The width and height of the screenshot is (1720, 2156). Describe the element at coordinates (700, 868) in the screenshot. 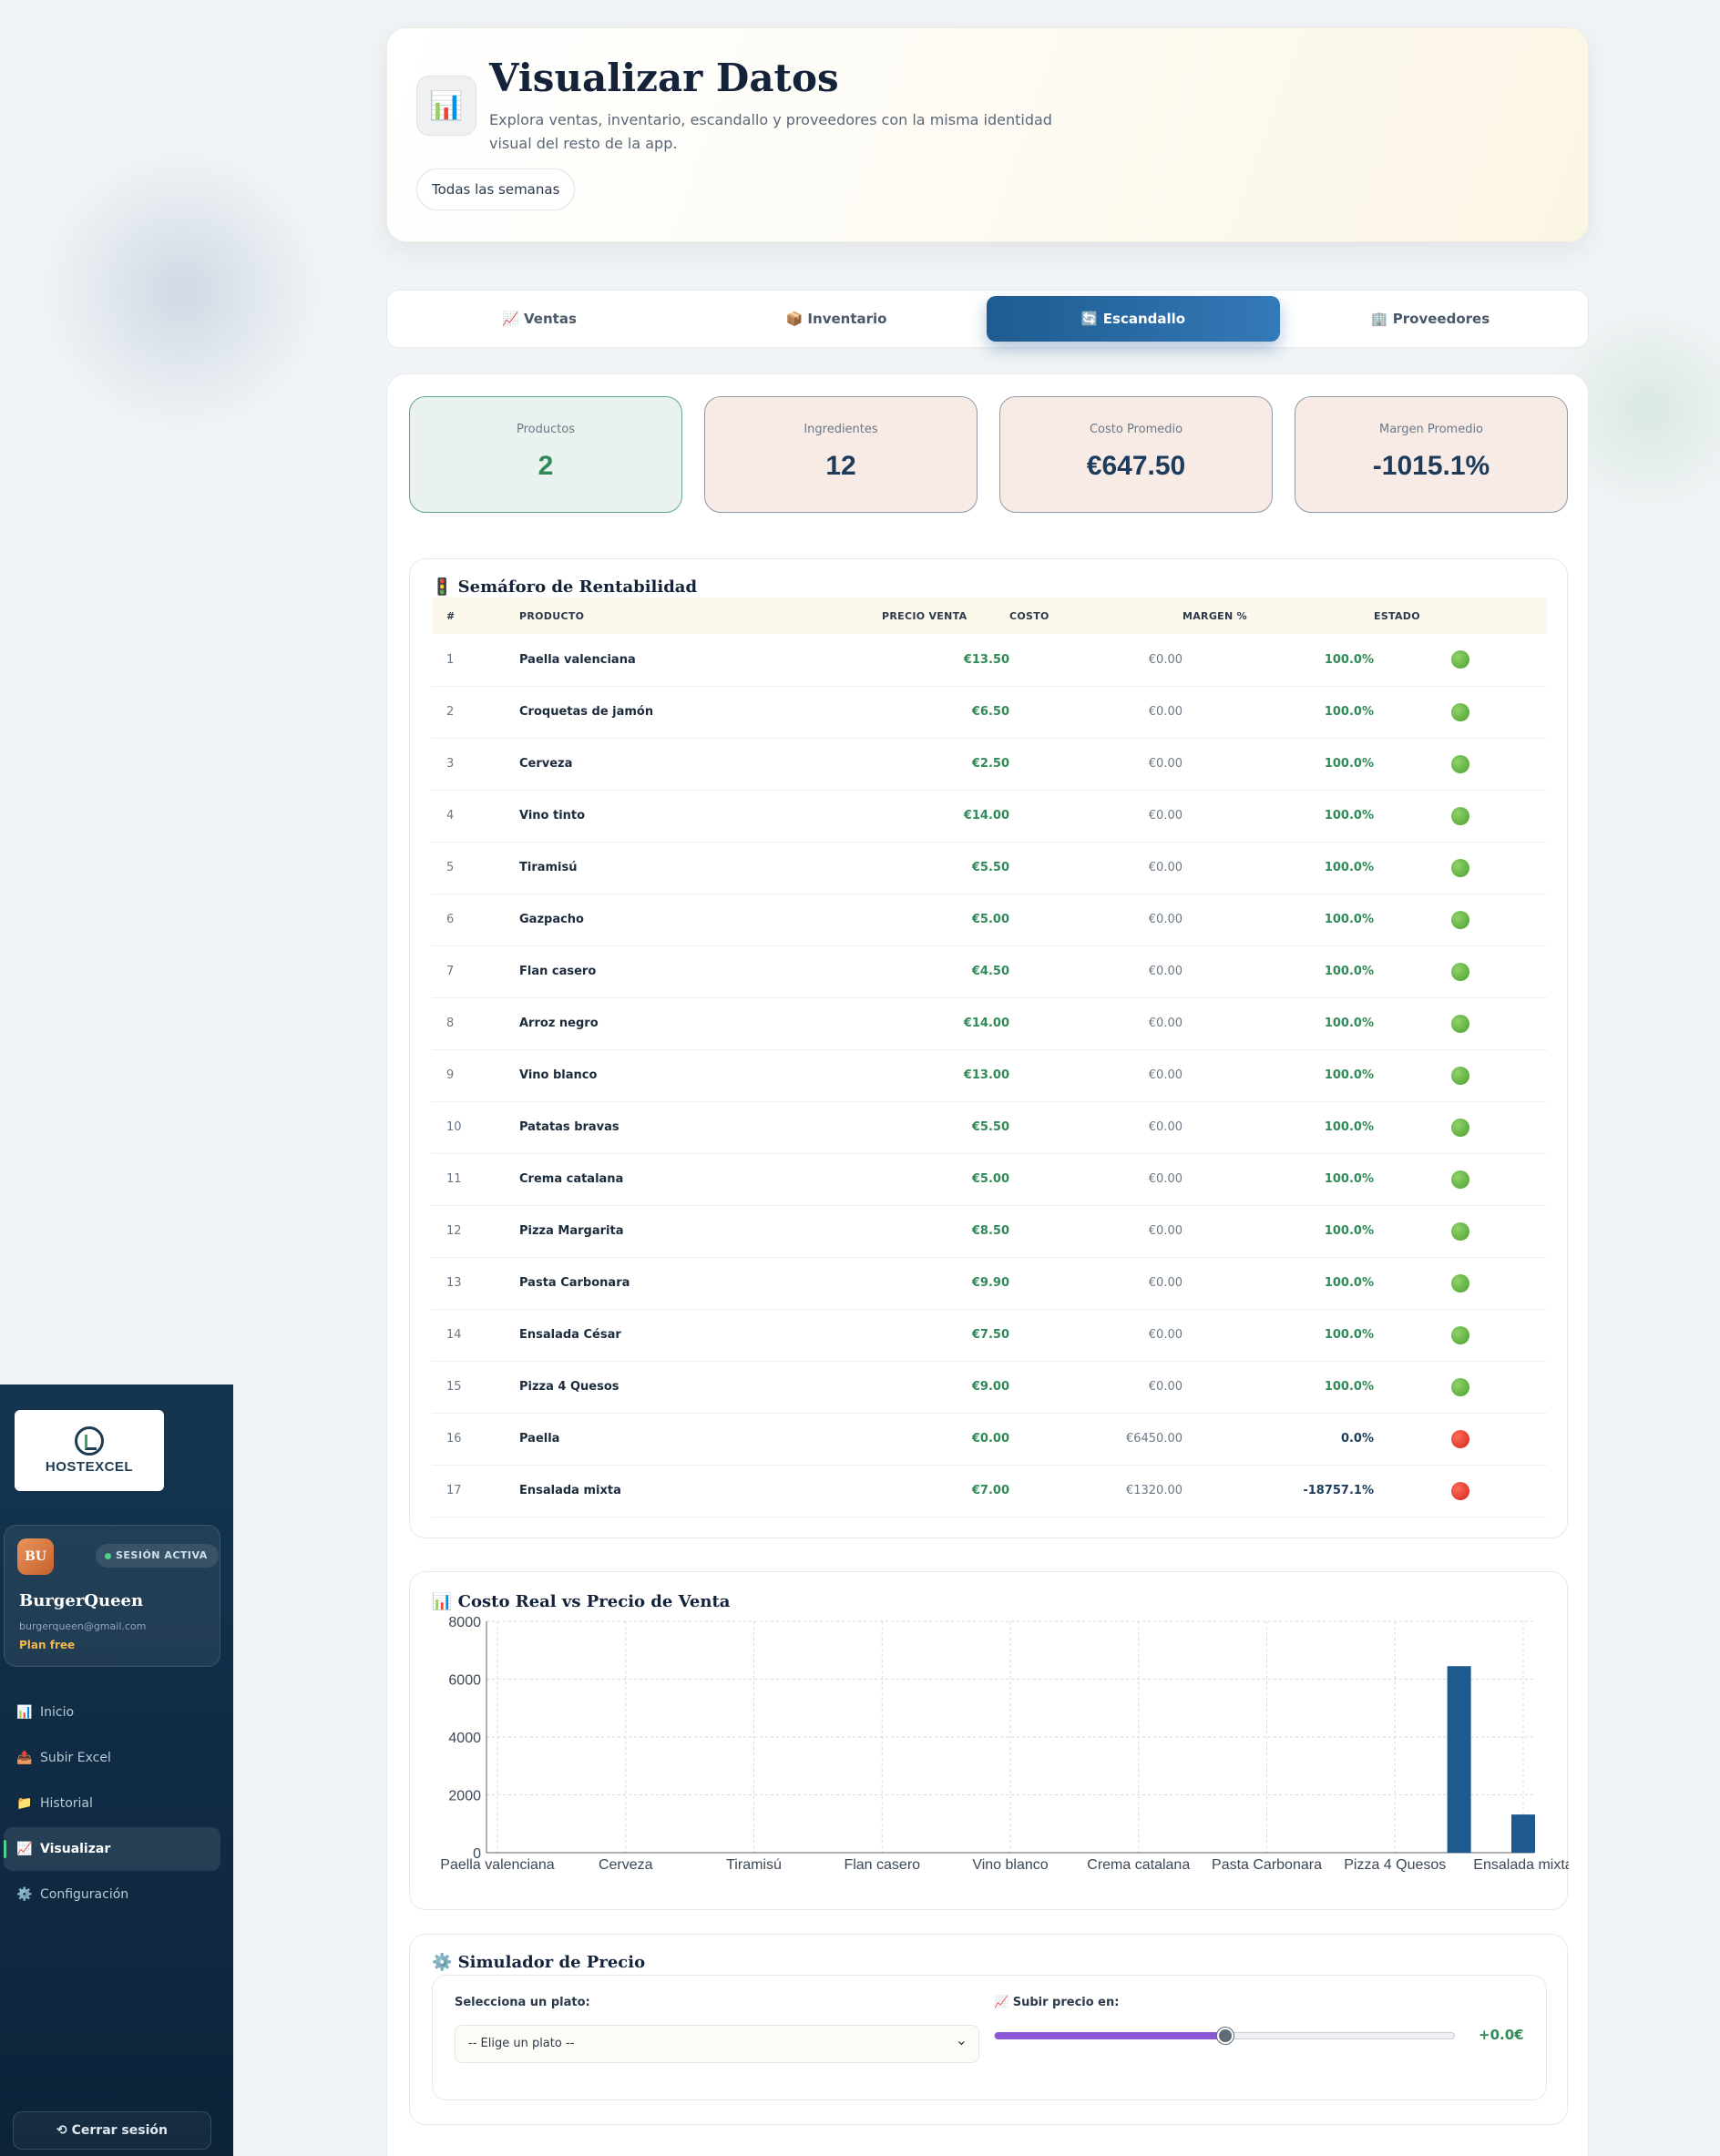

I see `product-name: Tiramisú` at that location.